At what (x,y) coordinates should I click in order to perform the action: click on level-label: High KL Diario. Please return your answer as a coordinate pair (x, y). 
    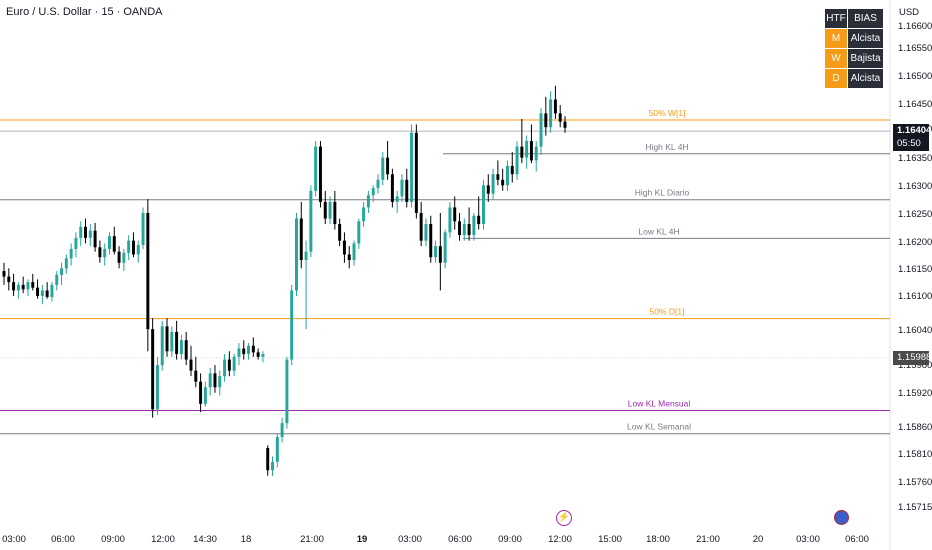
    Looking at the image, I should click on (662, 193).